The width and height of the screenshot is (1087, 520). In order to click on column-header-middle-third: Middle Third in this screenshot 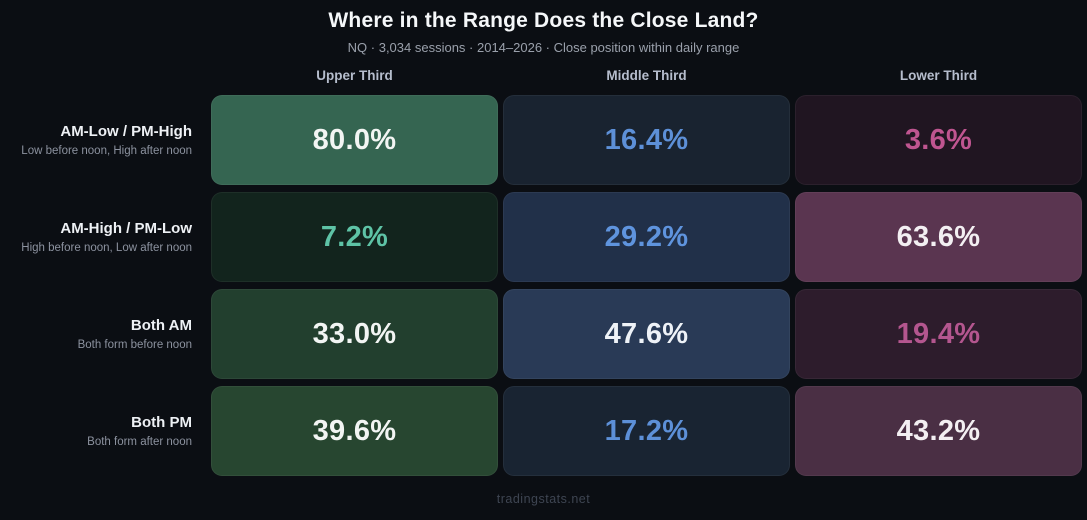, I will do `click(646, 75)`.